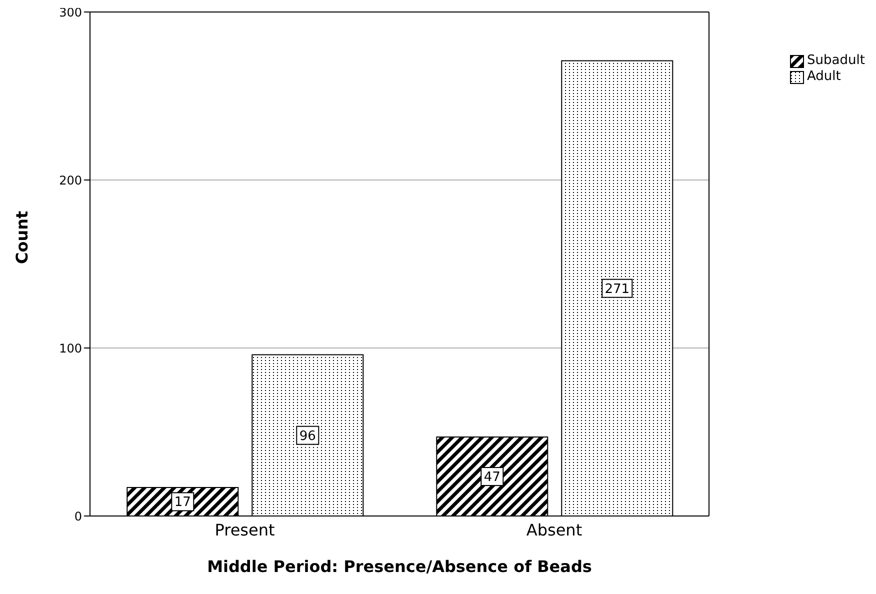 The image size is (876, 594). Describe the element at coordinates (617, 289) in the screenshot. I see `data-label: 271` at that location.